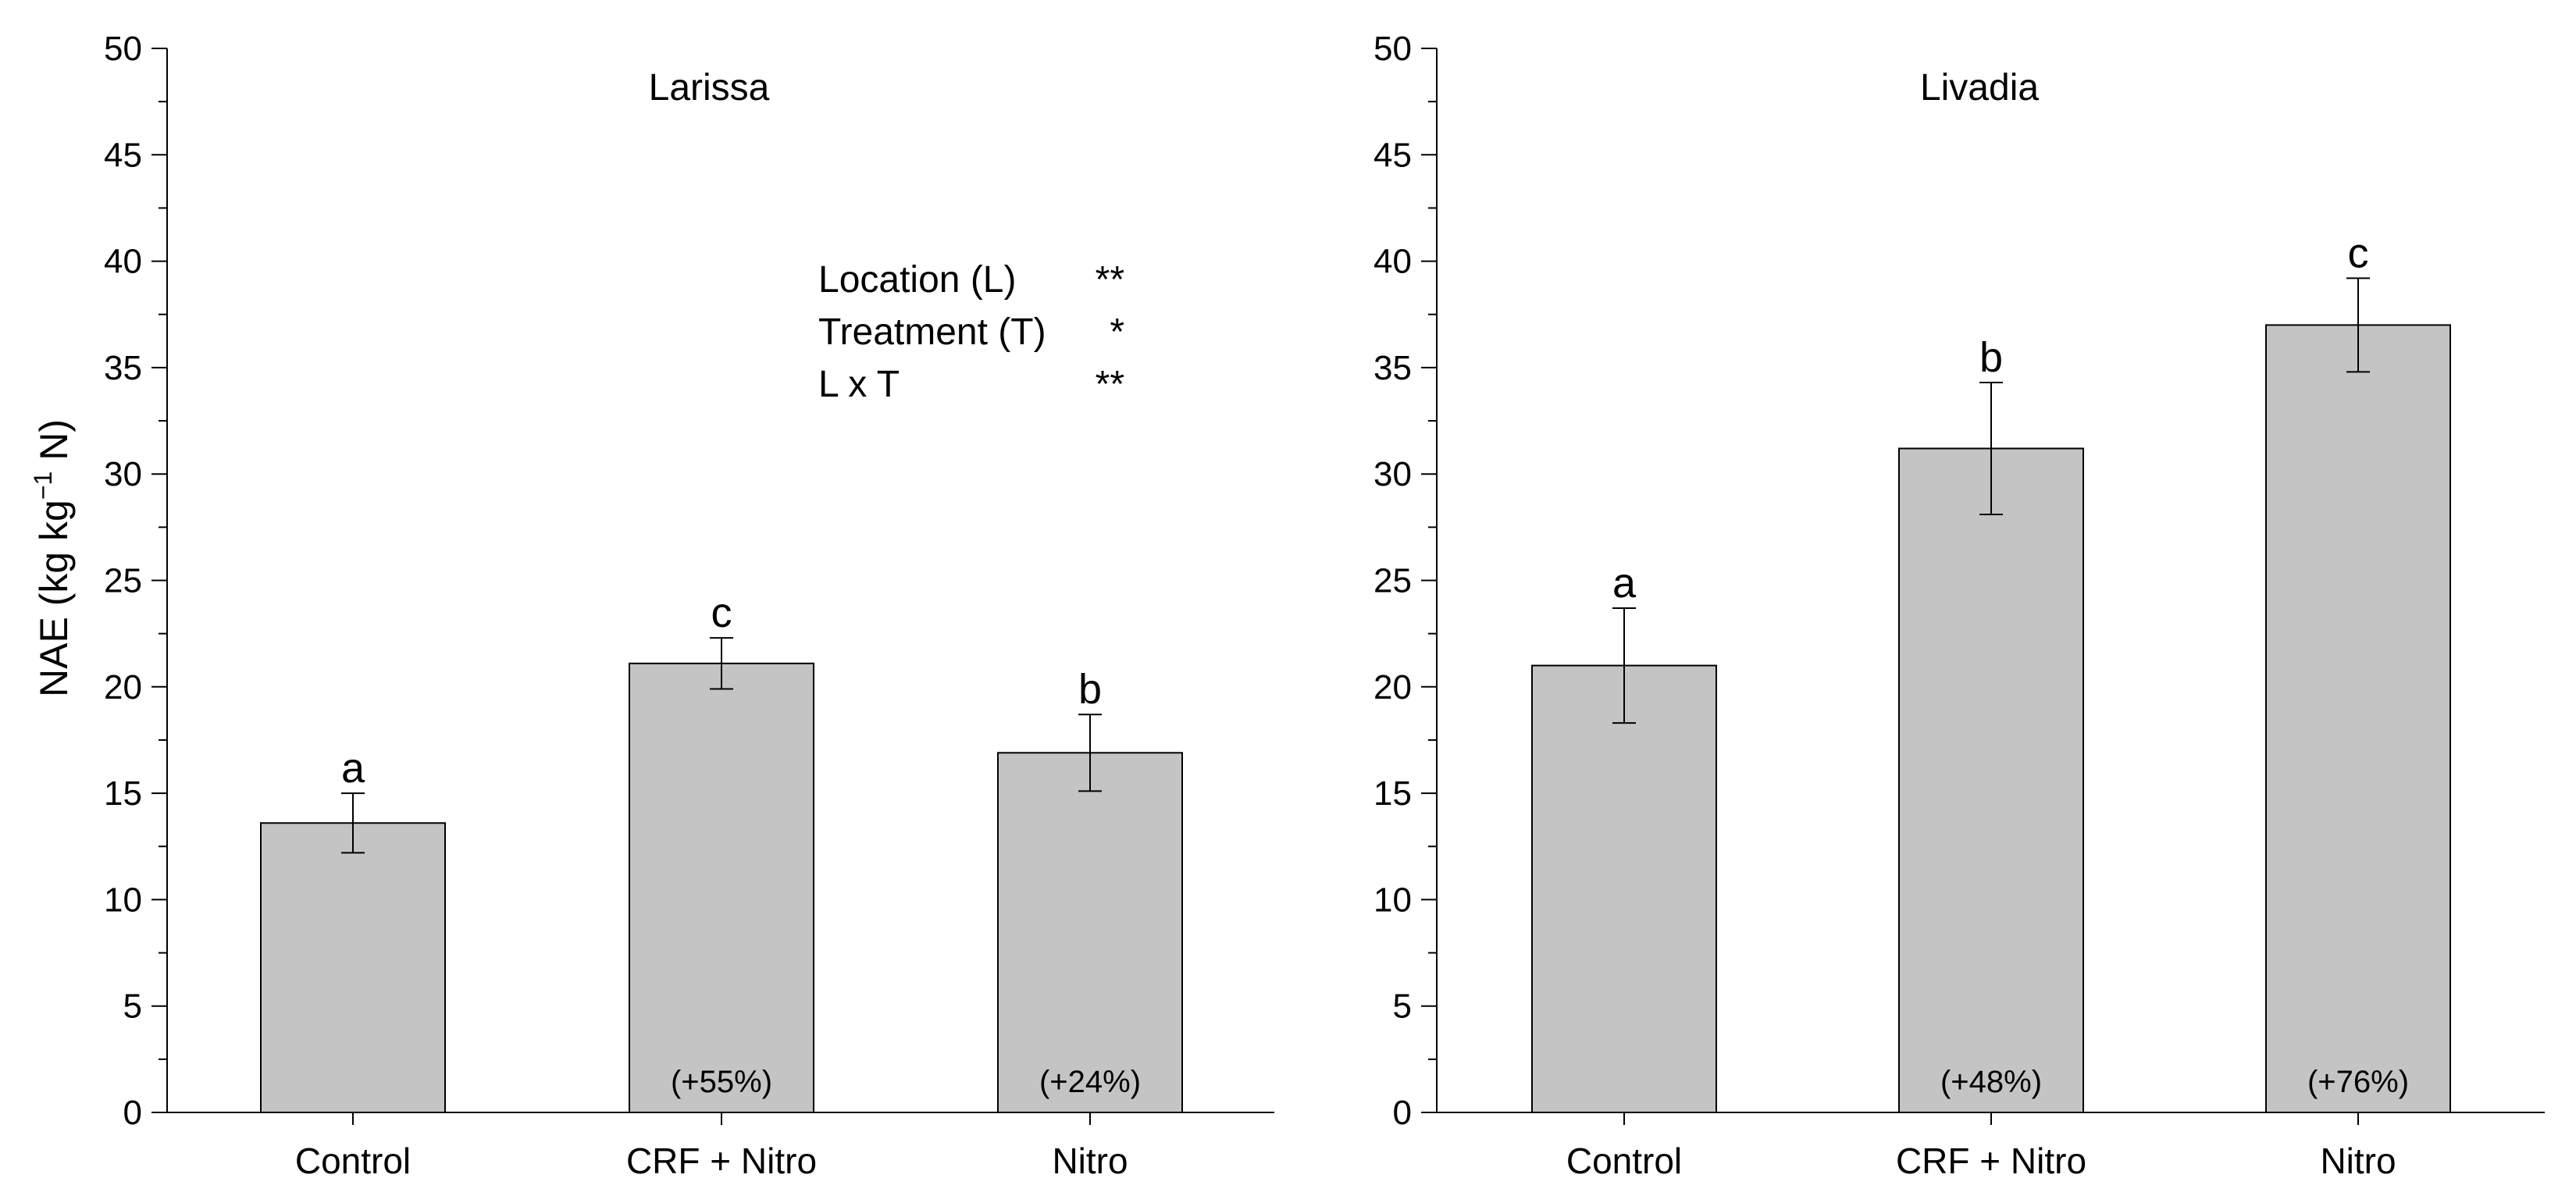  What do you see at coordinates (54, 445) in the screenshot?
I see `y-axis-label-tail: N)` at bounding box center [54, 445].